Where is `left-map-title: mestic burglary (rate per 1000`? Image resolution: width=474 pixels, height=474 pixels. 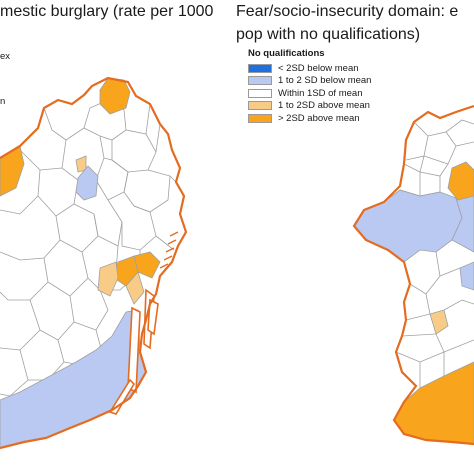
left-map-title: mestic burglary (rate per 1000 is located at coordinates (106, 11).